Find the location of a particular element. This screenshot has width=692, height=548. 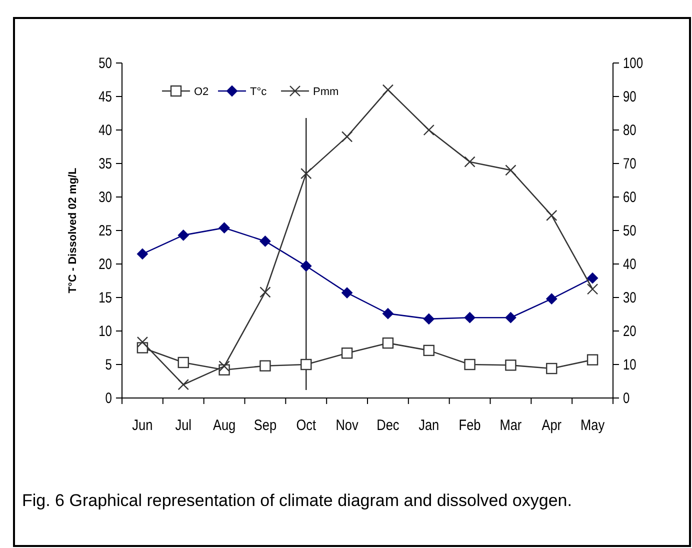

y-tick-label: 50 is located at coordinates (105, 63).